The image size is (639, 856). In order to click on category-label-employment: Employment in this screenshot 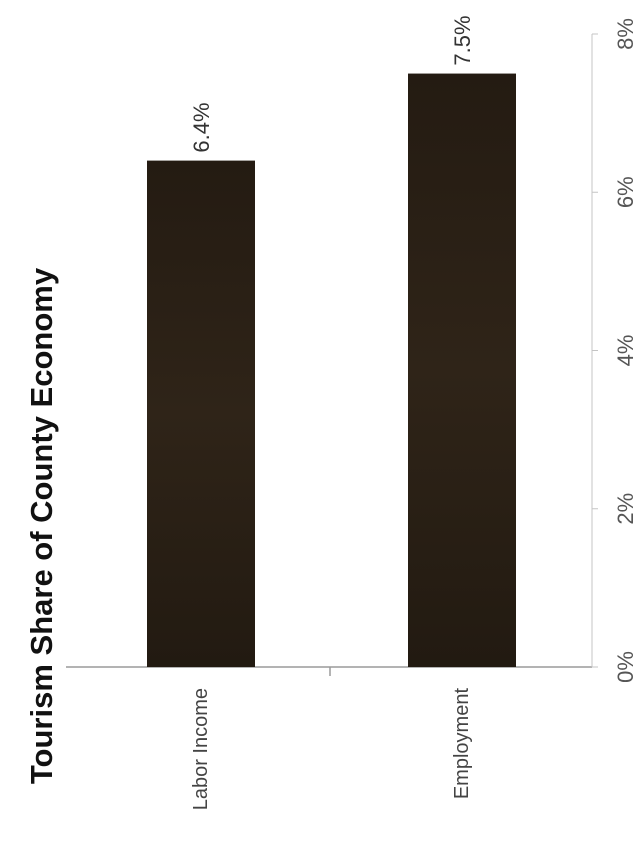, I will do `click(462, 744)`.